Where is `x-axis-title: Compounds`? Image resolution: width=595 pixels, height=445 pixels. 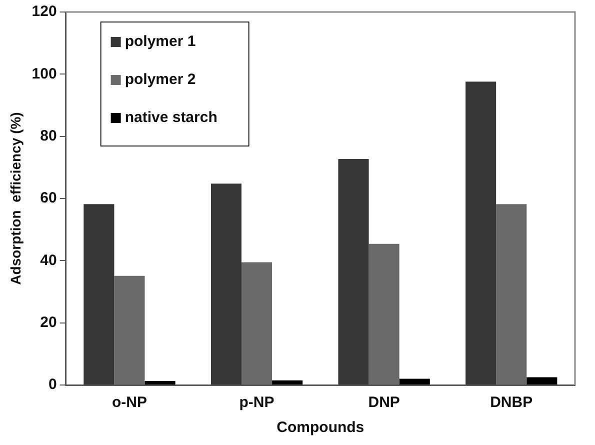 x-axis-title: Compounds is located at coordinates (320, 427).